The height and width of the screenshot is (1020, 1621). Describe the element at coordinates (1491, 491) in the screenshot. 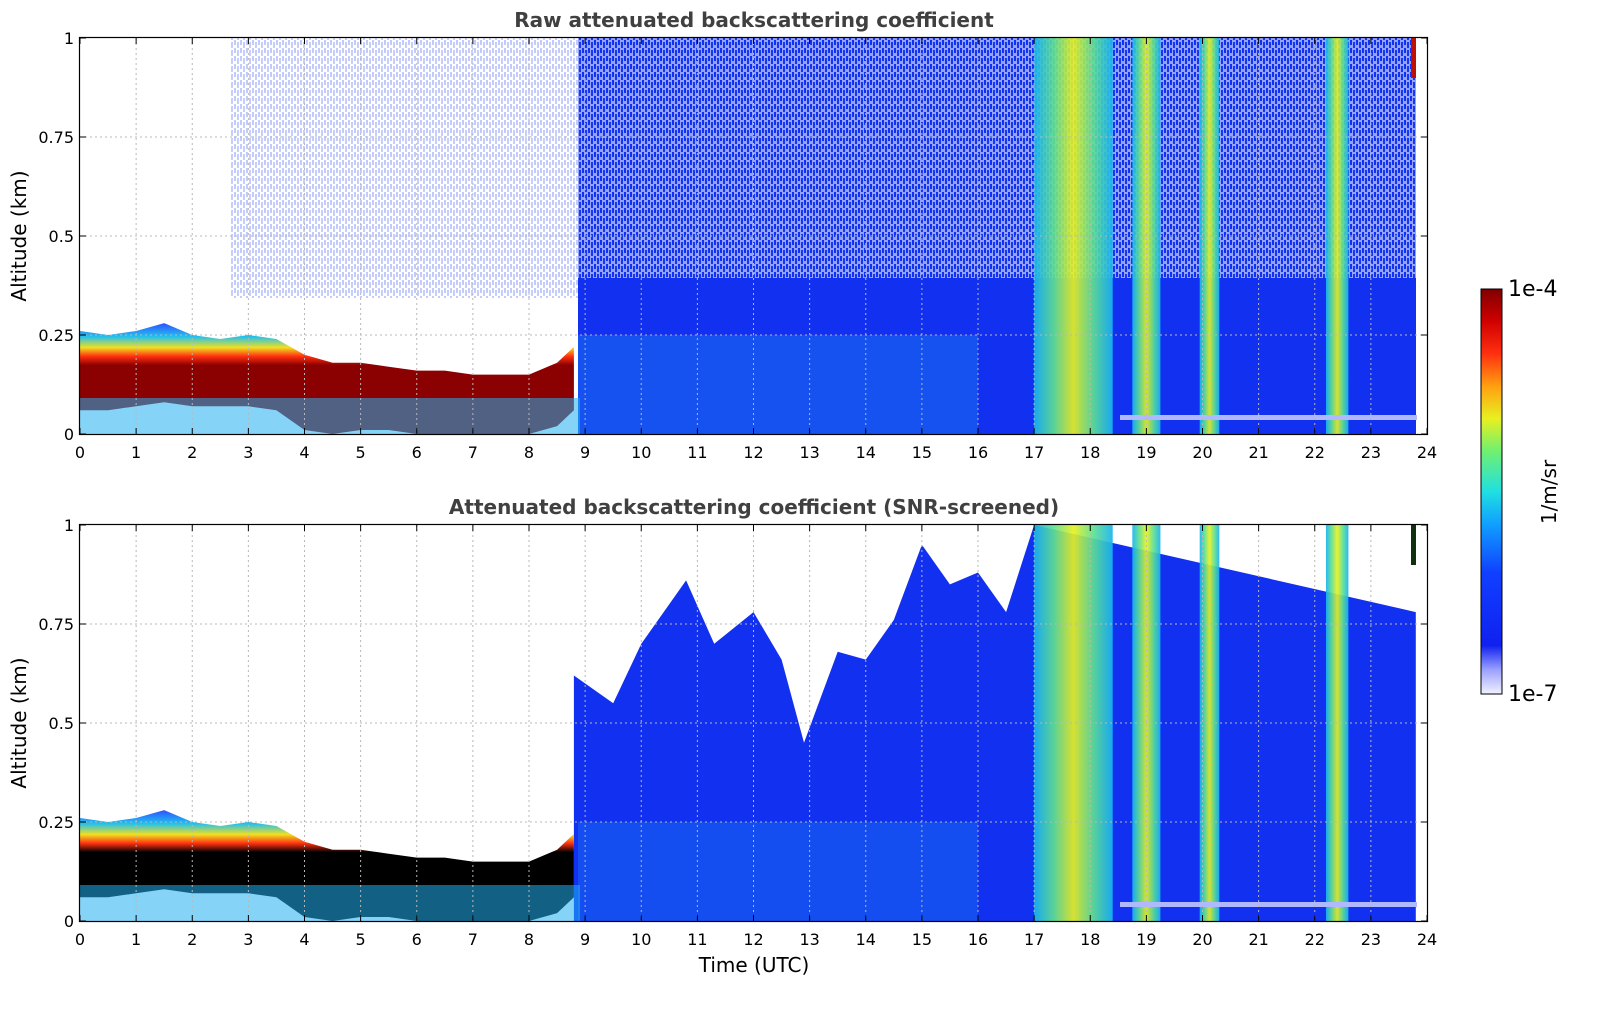

I see `colorbar-gradient` at that location.